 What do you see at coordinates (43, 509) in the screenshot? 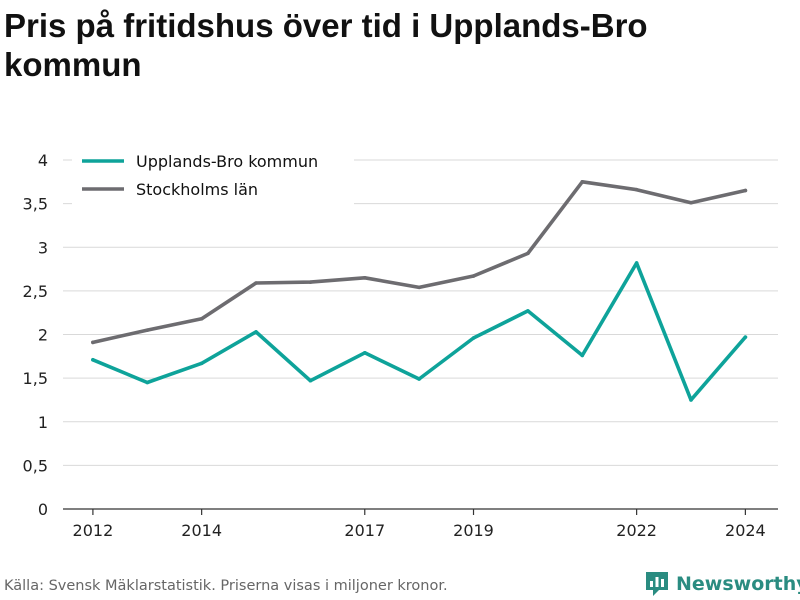
I see `y-tick-label: 0` at bounding box center [43, 509].